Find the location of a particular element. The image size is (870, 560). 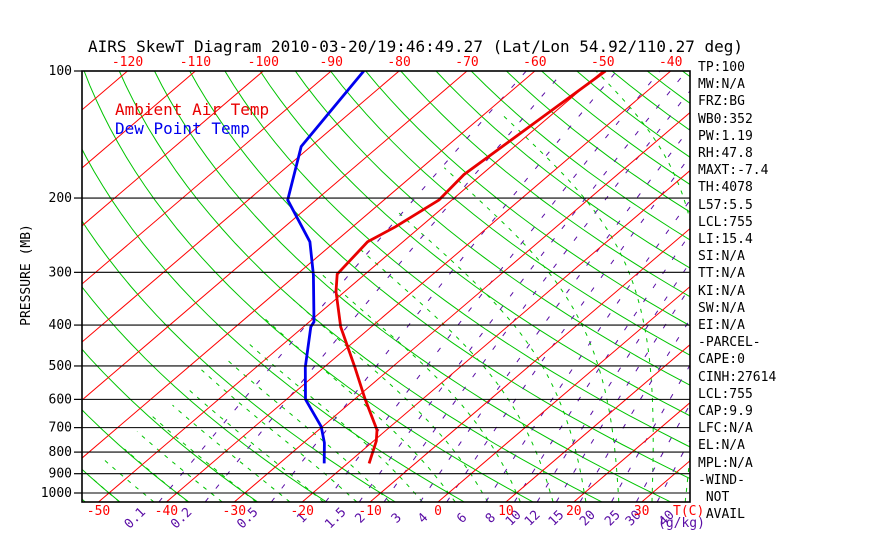

svg-text: -60 is located at coordinates (534, 62).